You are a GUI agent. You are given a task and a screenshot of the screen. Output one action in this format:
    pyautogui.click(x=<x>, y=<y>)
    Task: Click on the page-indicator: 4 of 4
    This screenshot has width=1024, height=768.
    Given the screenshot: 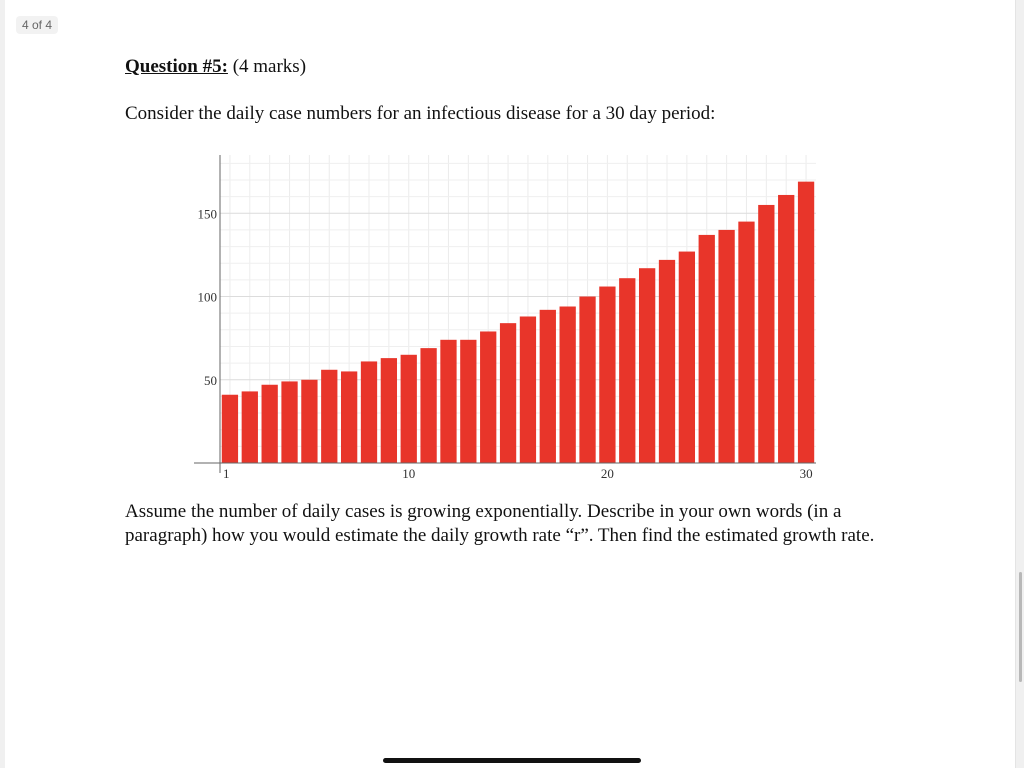 What is the action you would take?
    pyautogui.click(x=37, y=25)
    